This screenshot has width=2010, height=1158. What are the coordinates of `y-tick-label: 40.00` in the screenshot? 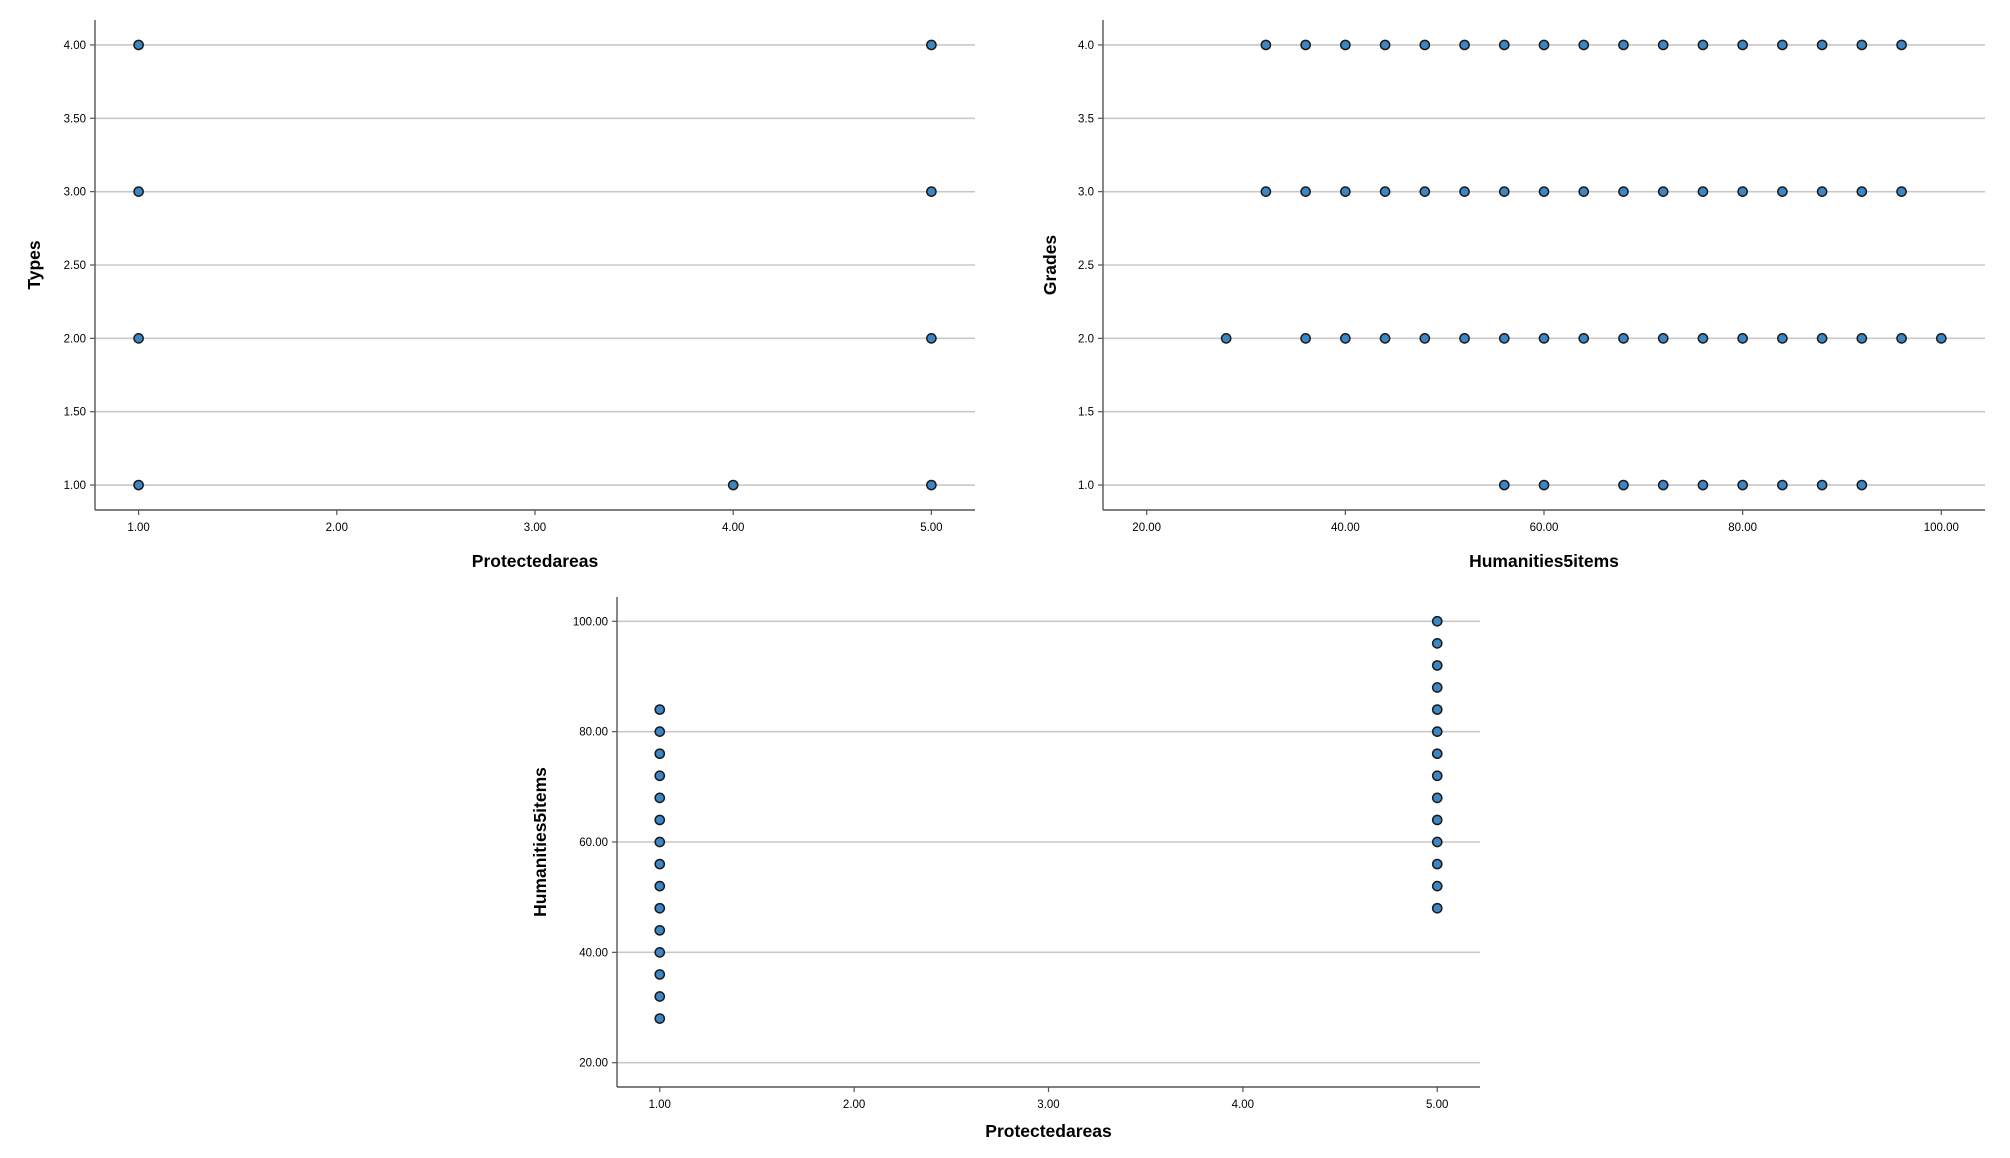 It's located at (593, 953).